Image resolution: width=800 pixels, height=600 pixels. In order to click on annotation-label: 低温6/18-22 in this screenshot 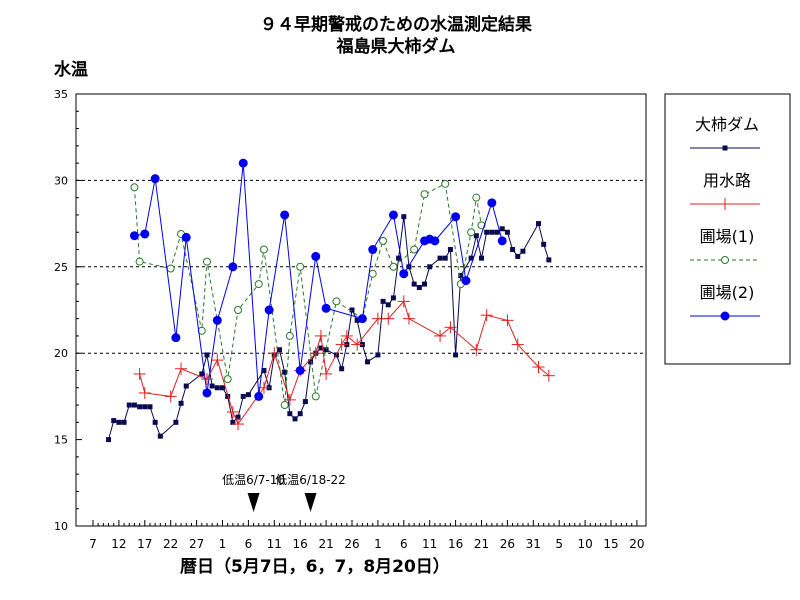, I will do `click(310, 480)`.